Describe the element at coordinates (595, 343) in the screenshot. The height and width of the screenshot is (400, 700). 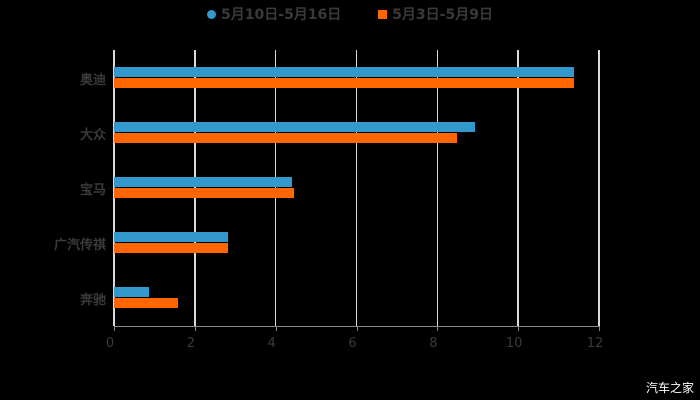
I see `x-tick-label: 12` at that location.